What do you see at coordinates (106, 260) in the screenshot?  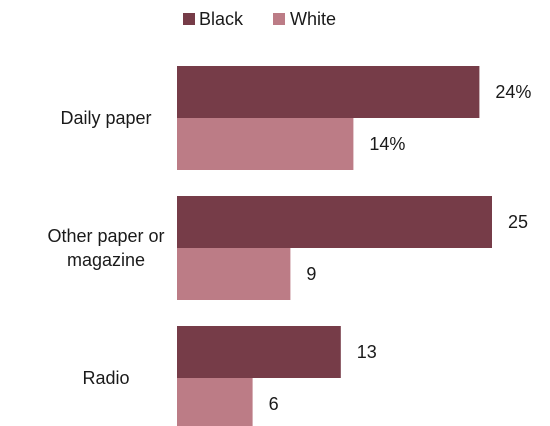 I see `category-label-1-line-1: magazine` at bounding box center [106, 260].